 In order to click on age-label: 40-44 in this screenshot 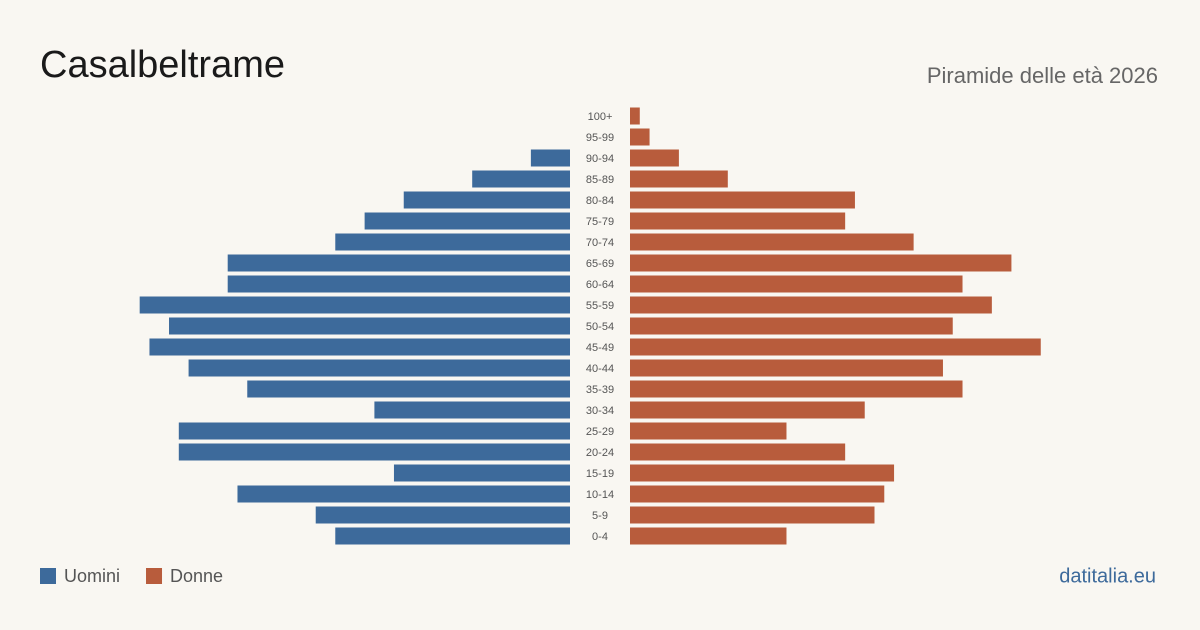, I will do `click(600, 369)`.